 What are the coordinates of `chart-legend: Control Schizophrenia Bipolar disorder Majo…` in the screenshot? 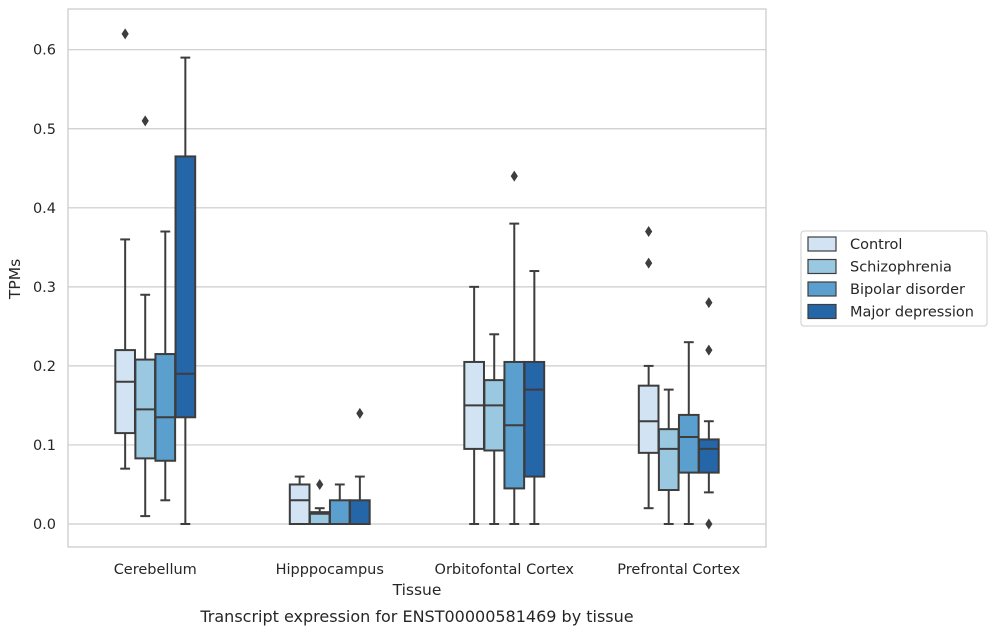 It's located at (894, 278).